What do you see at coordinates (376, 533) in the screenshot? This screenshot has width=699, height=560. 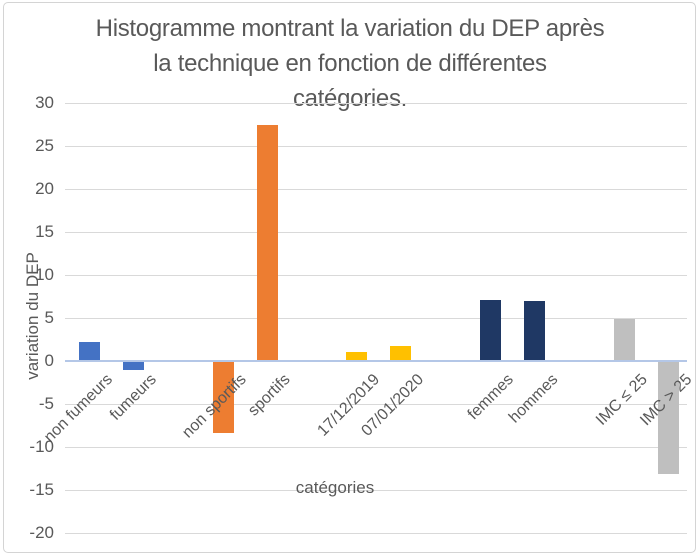 I see `gridline-y--20` at bounding box center [376, 533].